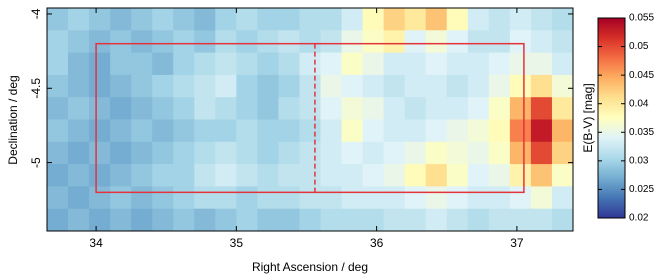  Describe the element at coordinates (639, 46) in the screenshot. I see `colorbar-tick-label: 0.05` at that location.